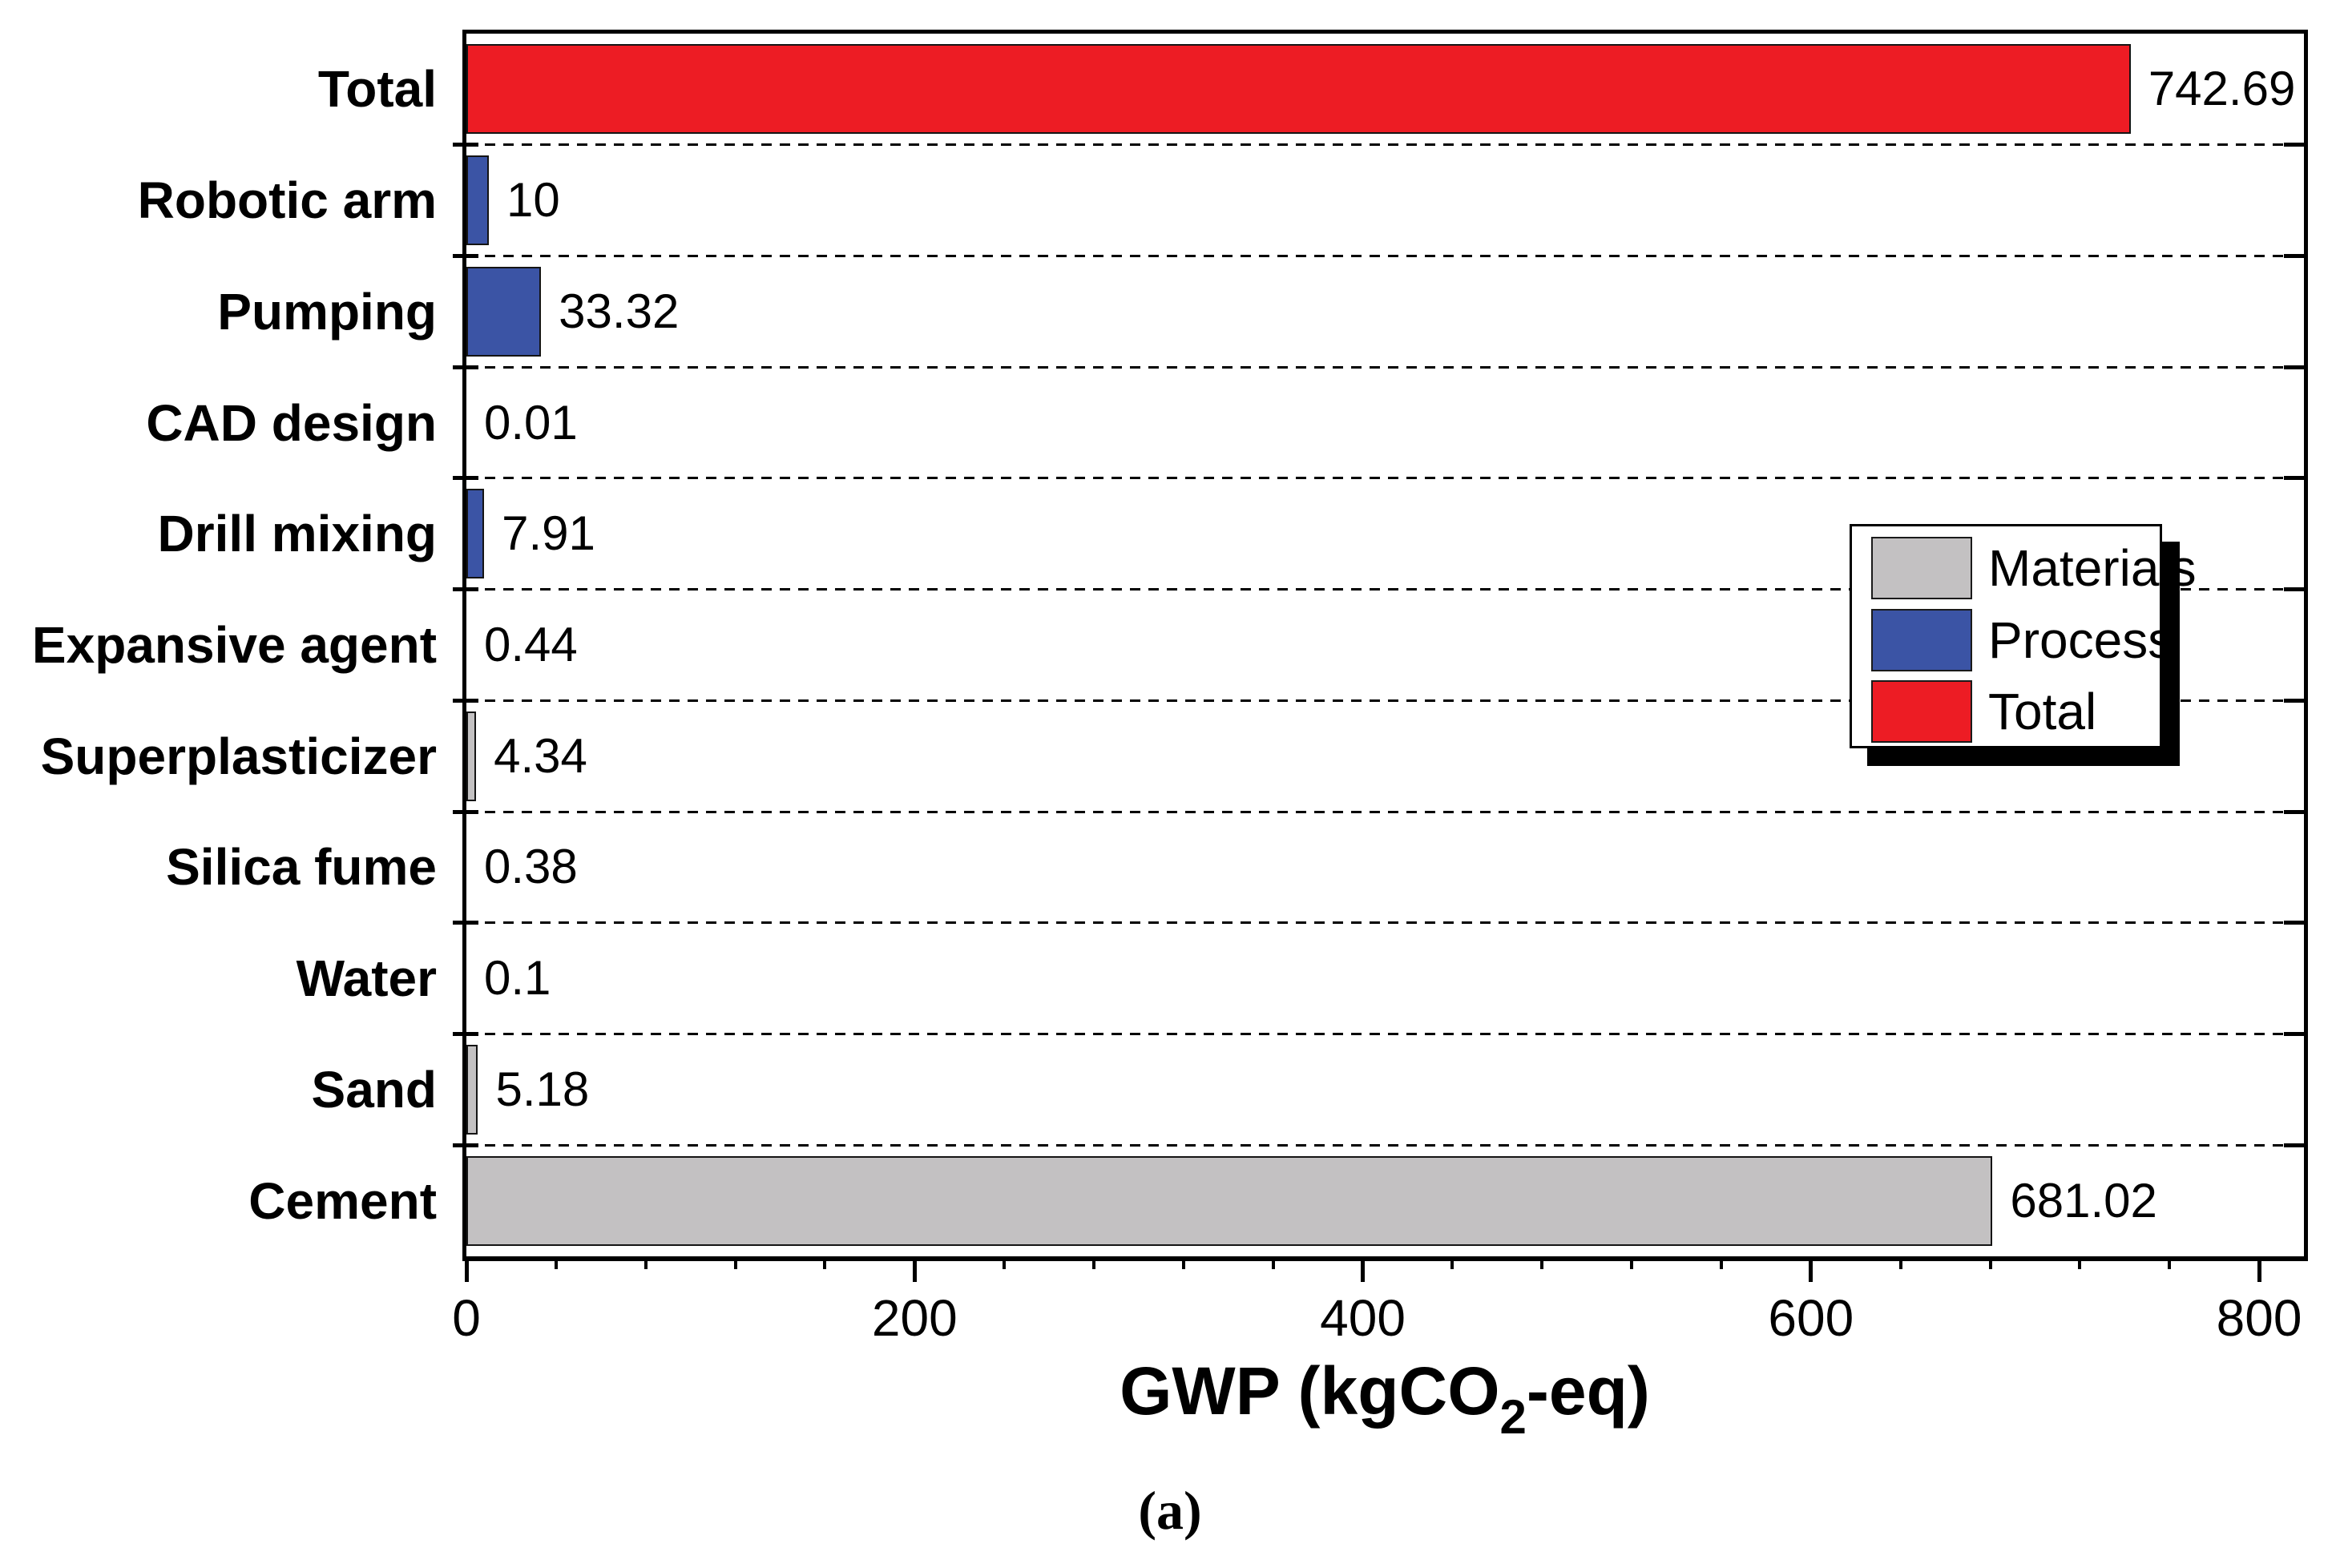  What do you see at coordinates (1310, 1391) in the screenshot?
I see `x-axis-title-text: GWP (kgCO` at bounding box center [1310, 1391].